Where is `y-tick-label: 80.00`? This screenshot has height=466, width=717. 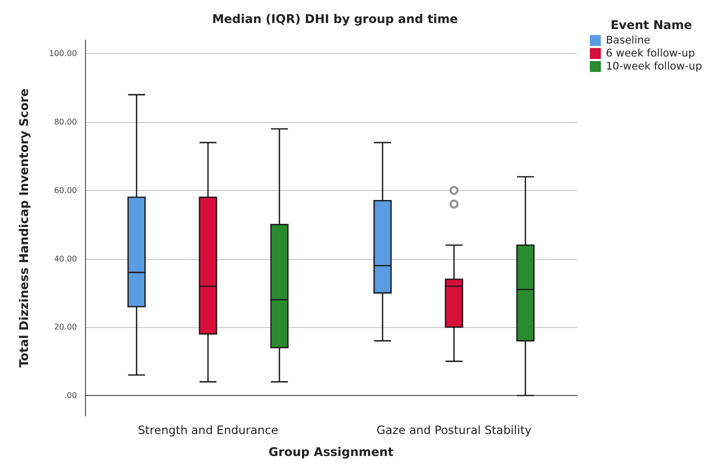 y-tick-label: 80.00 is located at coordinates (65, 122).